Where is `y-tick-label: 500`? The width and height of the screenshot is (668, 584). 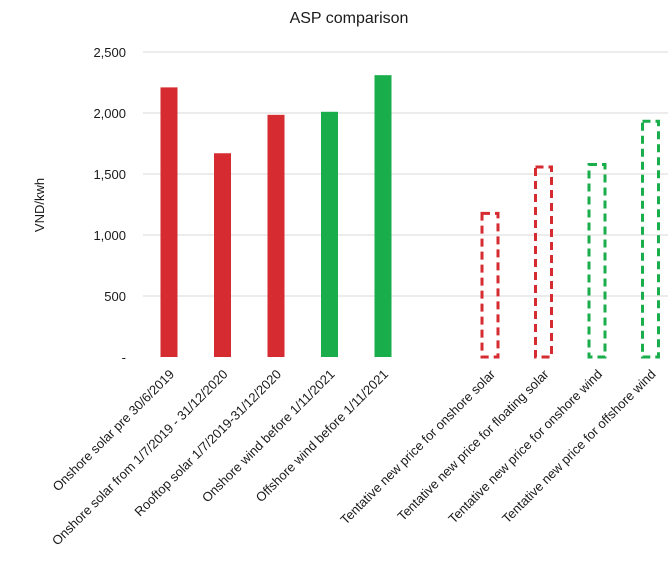 y-tick-label: 500 is located at coordinates (115, 296).